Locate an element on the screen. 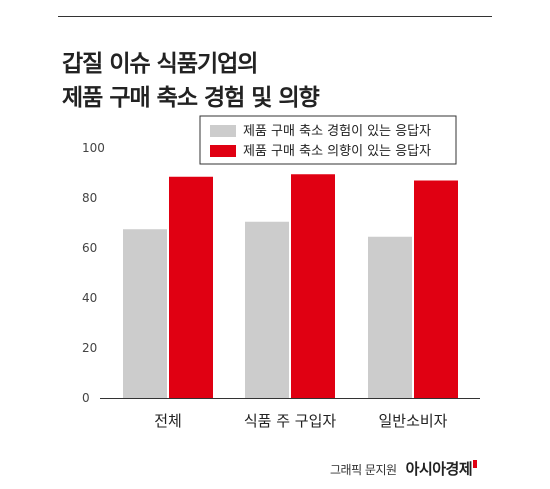 This screenshot has width=550, height=489. chart-title-line-1: 갑질 이슈 식품기업의 is located at coordinates (160, 64).